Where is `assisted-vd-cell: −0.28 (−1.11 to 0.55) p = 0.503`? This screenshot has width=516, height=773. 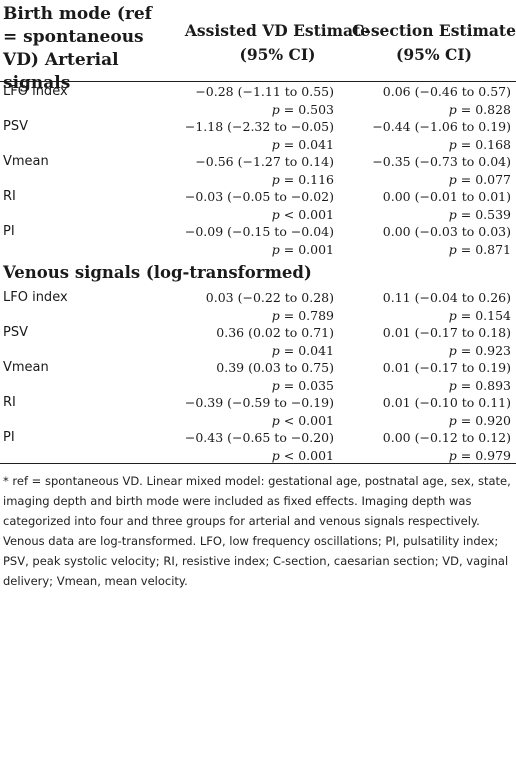
assisted-vd-cell: −0.28 (−1.11 to 0.55) p = 0.503 is located at coordinates (264, 101).